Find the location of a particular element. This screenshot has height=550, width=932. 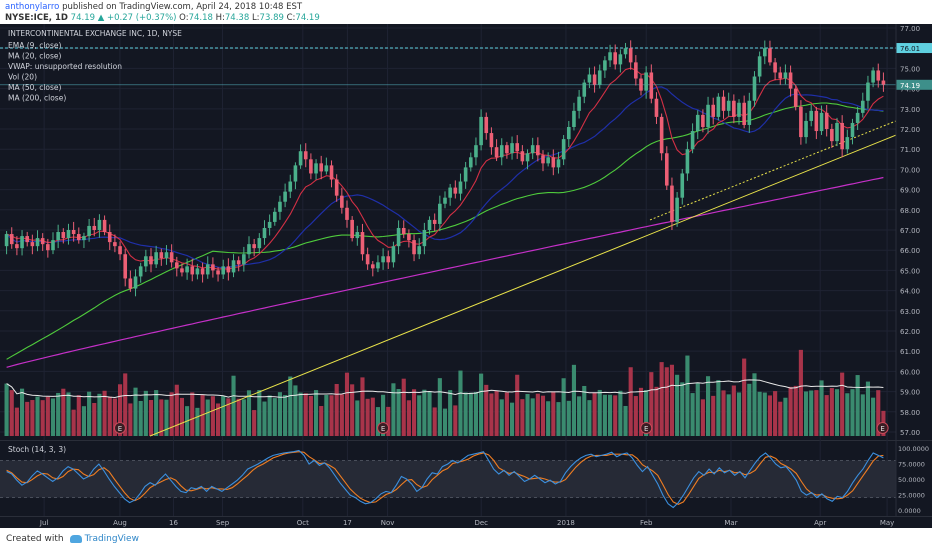

tradingview-brand: TradingView is located at coordinates (111, 539).